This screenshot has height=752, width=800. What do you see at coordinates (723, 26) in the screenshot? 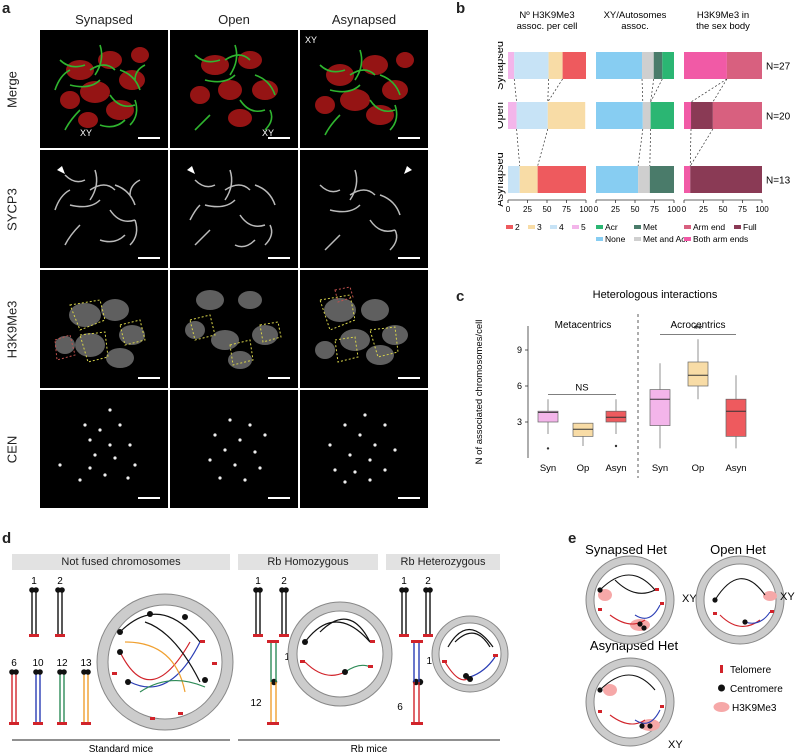
I see `chart-title-line: the sex body` at bounding box center [723, 26].